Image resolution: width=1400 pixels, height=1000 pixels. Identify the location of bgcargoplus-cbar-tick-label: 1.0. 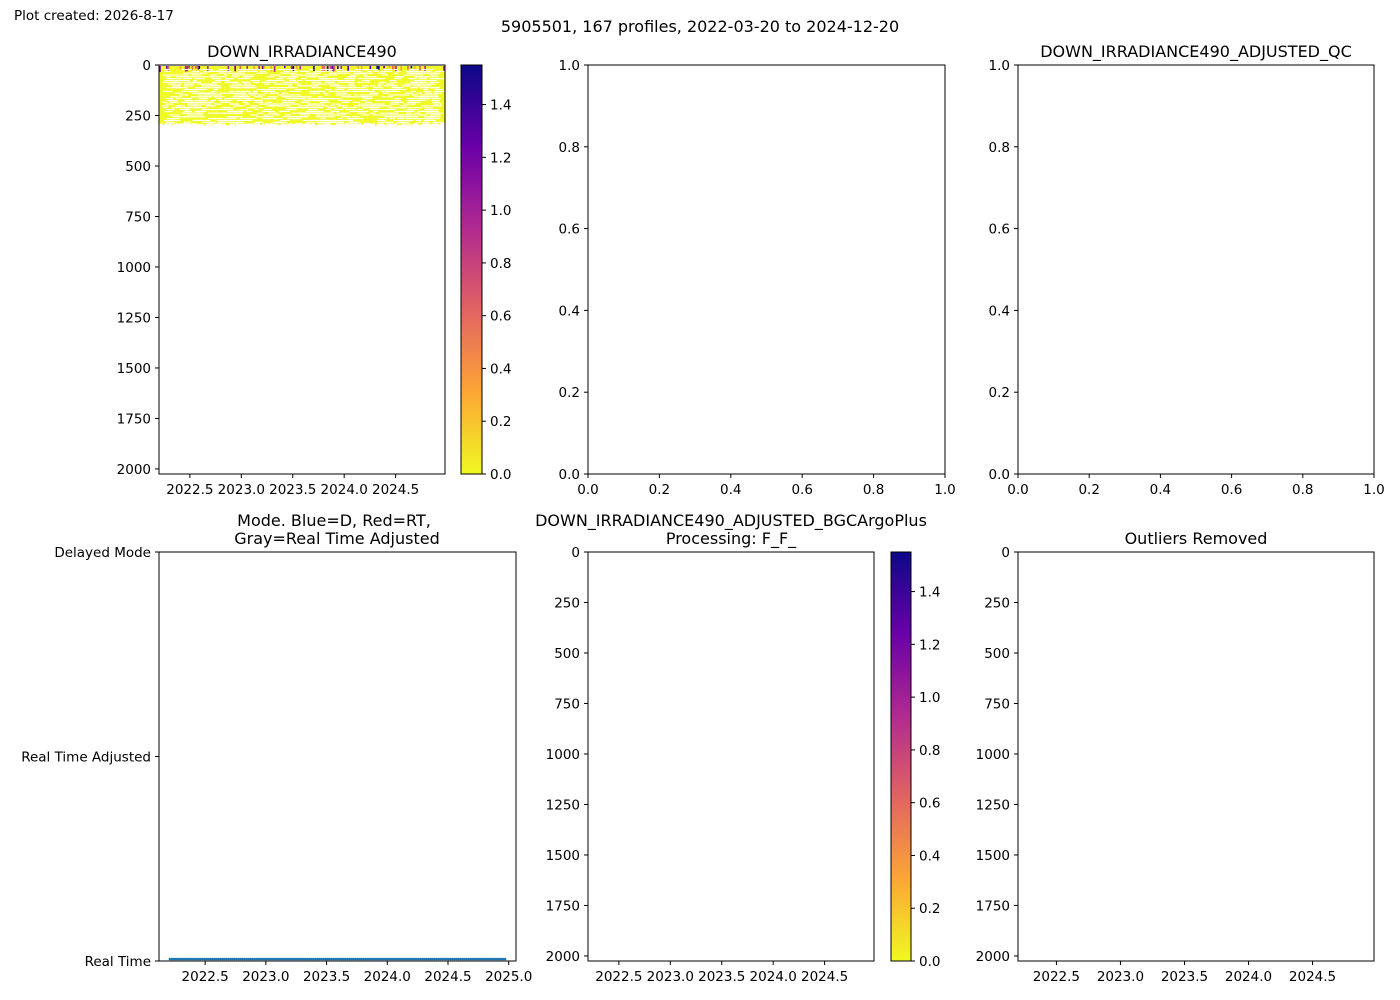
(929, 698).